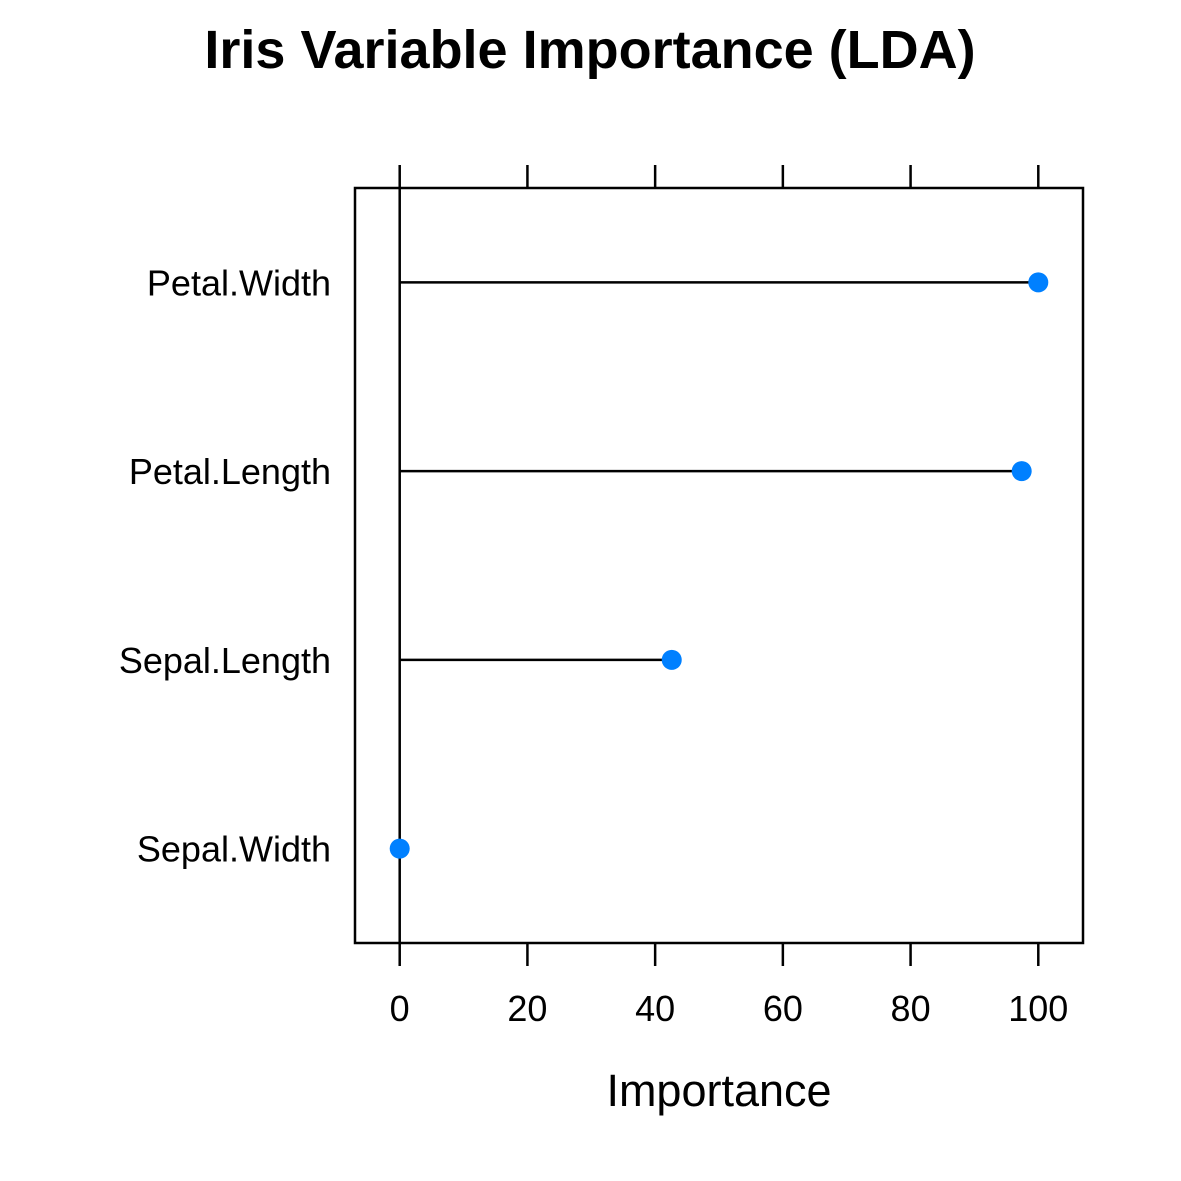  What do you see at coordinates (655, 1008) in the screenshot?
I see `x-tick-label: 40` at bounding box center [655, 1008].